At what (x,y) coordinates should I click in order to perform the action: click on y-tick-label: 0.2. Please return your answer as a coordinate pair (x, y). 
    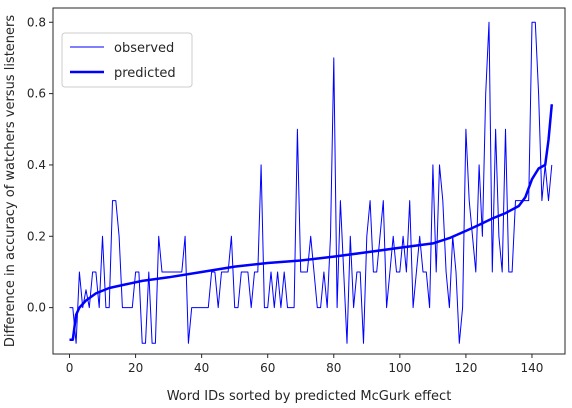
    Looking at the image, I should click on (36, 236).